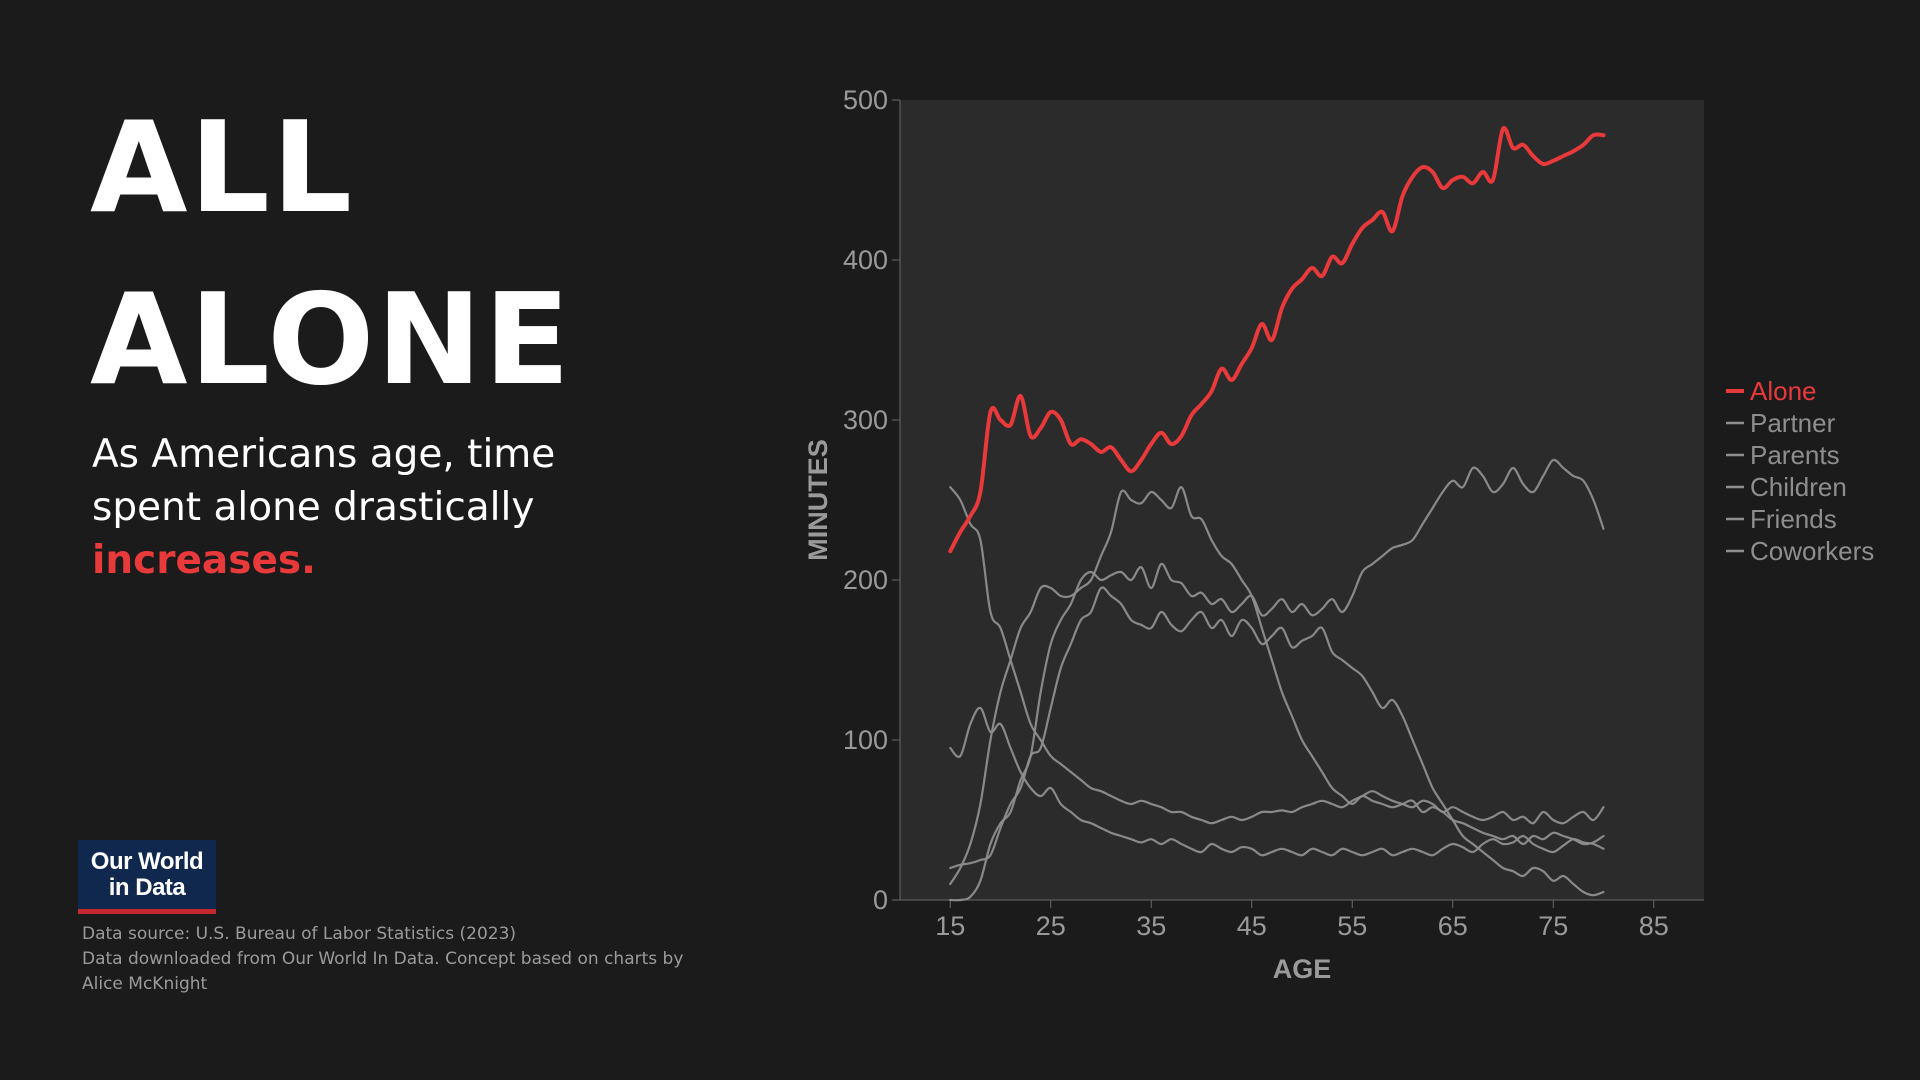  I want to click on x-tick-label-35: 35, so click(1151, 926).